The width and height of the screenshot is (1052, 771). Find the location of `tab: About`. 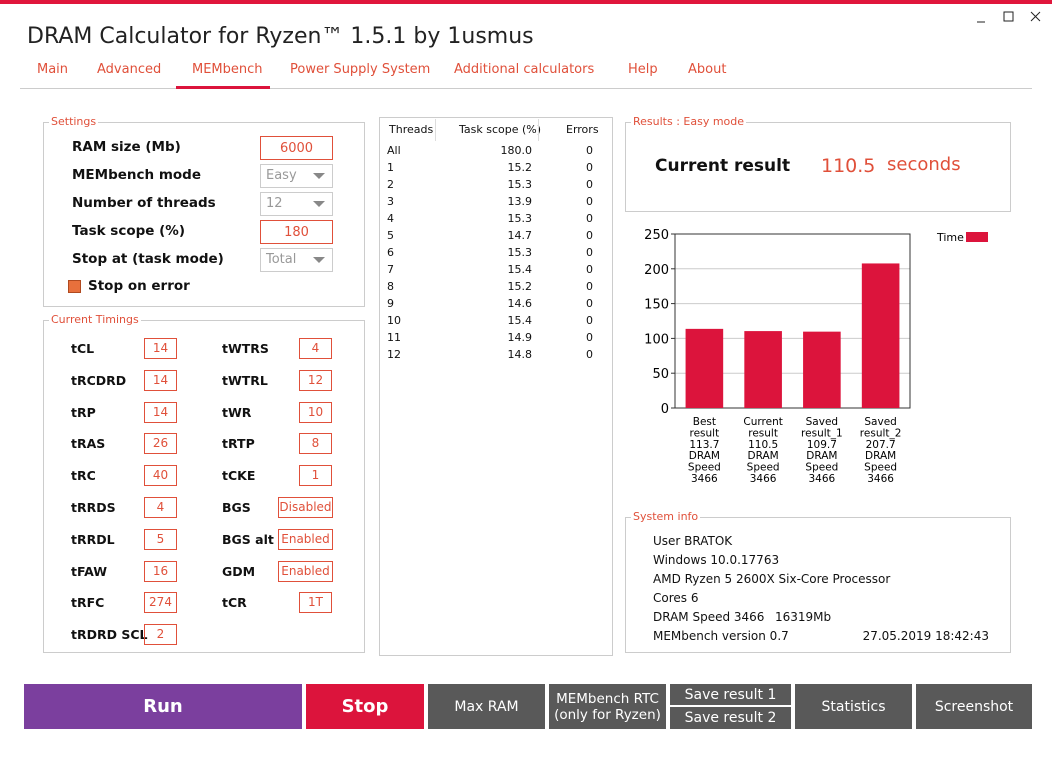

tab: About is located at coordinates (707, 69).